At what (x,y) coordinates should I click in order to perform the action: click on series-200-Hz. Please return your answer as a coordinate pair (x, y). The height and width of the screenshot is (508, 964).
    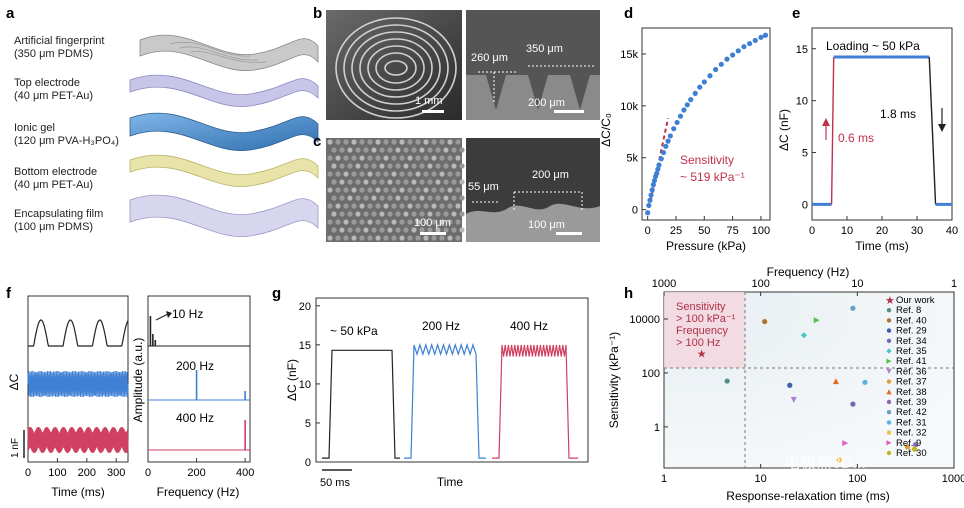
    Looking at the image, I should click on (78, 384).